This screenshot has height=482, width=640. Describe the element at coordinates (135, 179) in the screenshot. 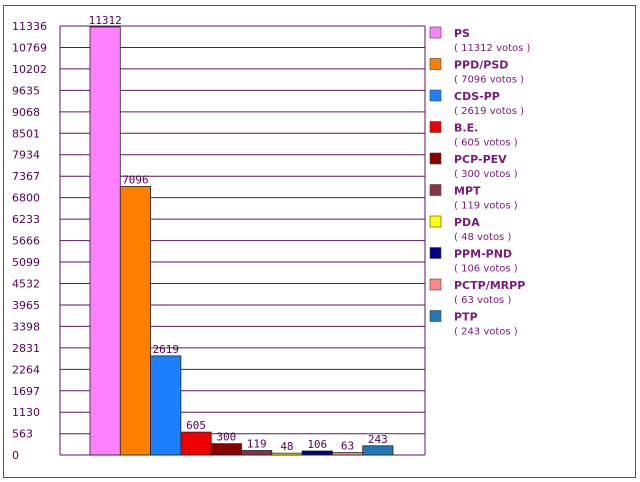

I see `data-label: 7096` at that location.